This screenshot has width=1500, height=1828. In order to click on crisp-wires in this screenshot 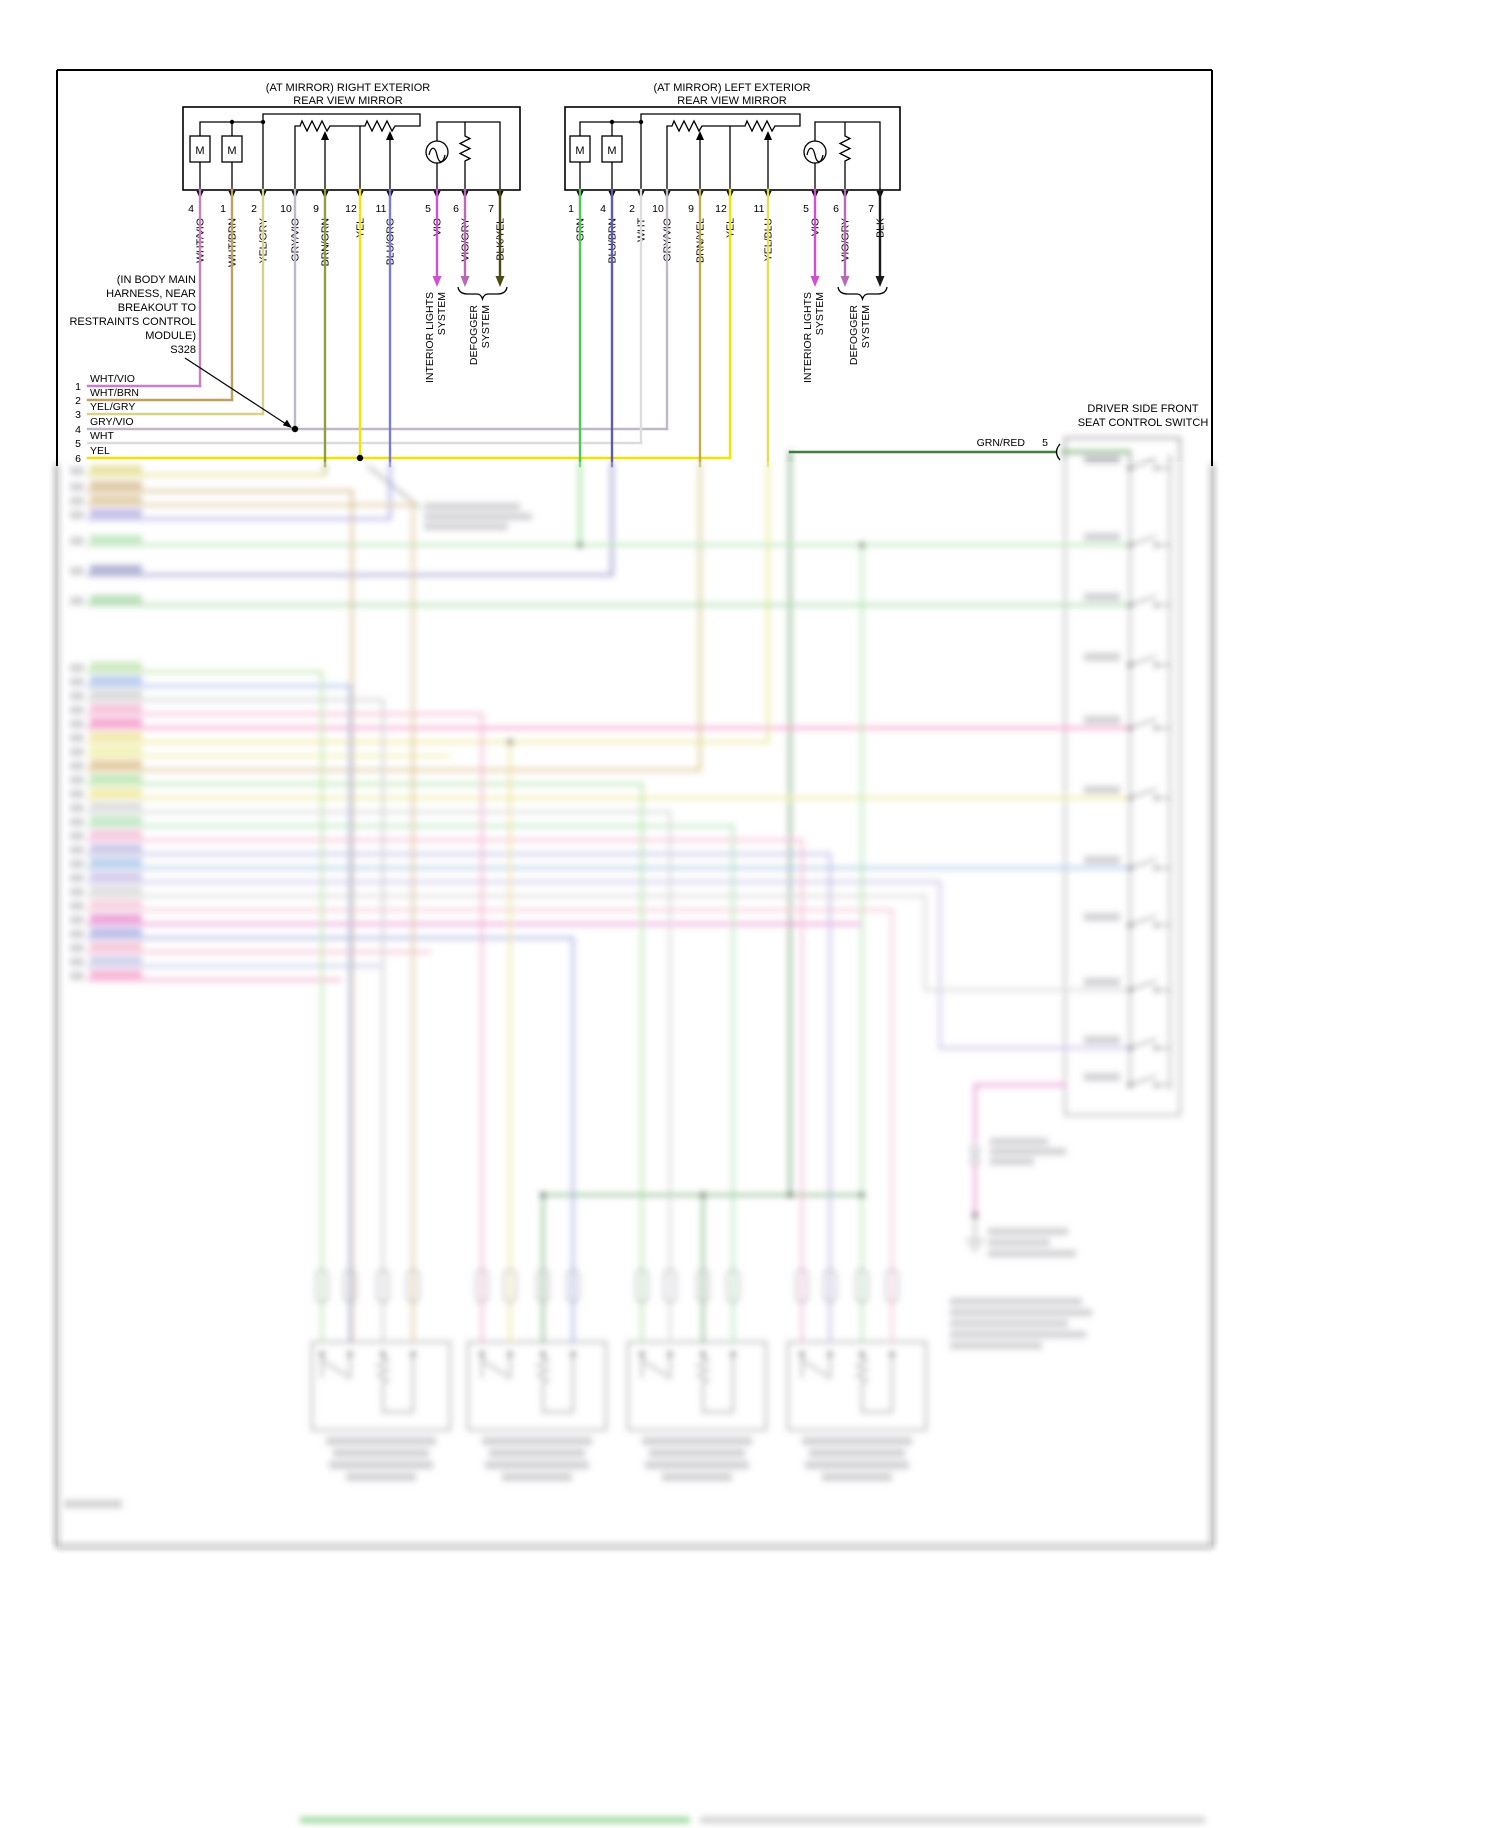, I will do `click(572, 328)`.